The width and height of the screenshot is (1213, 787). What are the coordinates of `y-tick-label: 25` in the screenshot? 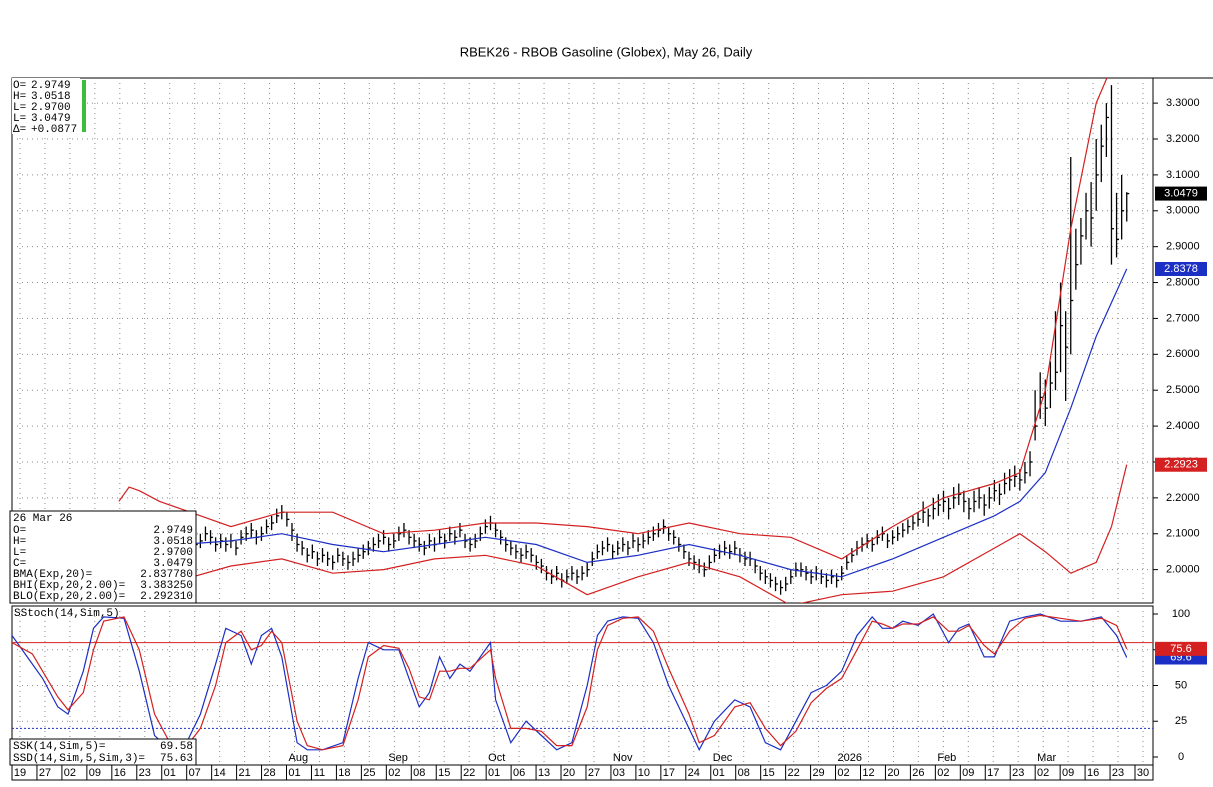 It's located at (1181, 721).